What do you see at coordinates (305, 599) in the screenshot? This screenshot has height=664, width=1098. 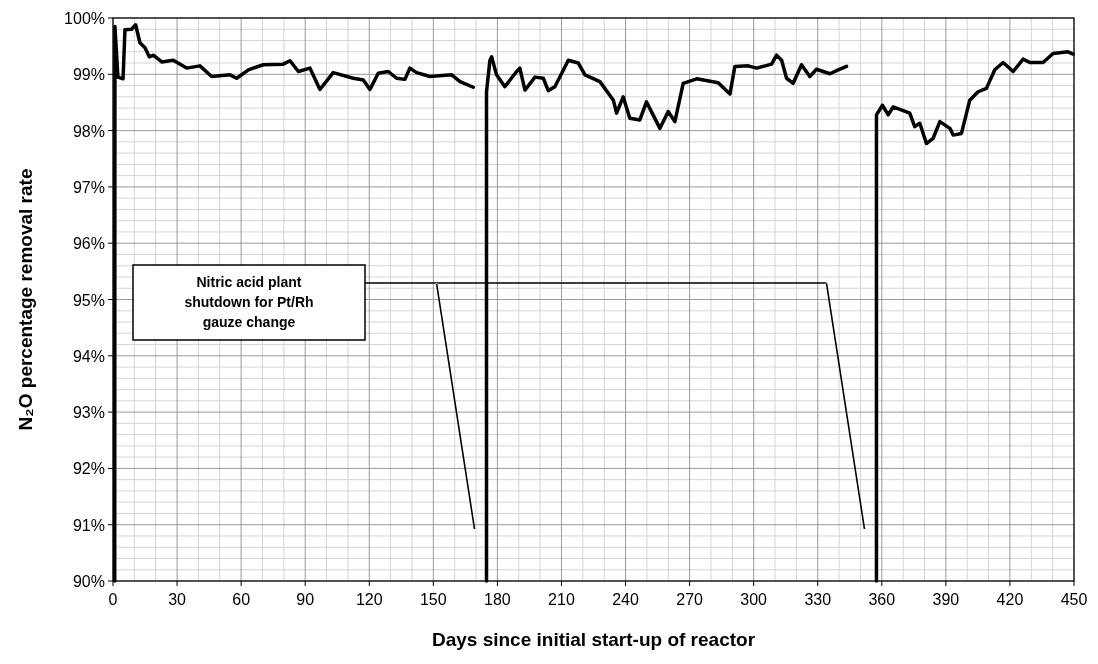 I see `x-tick-label: 90` at bounding box center [305, 599].